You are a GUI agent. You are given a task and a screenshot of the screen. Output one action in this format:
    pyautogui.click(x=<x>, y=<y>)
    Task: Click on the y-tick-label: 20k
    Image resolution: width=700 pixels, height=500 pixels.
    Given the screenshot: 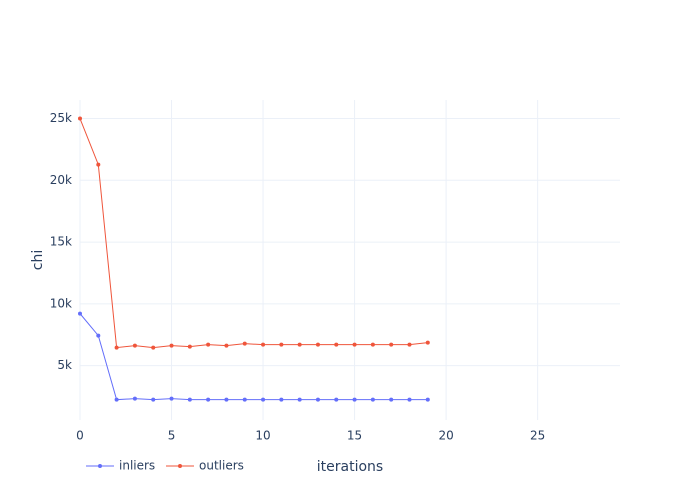 What is the action you would take?
    pyautogui.click(x=61, y=180)
    